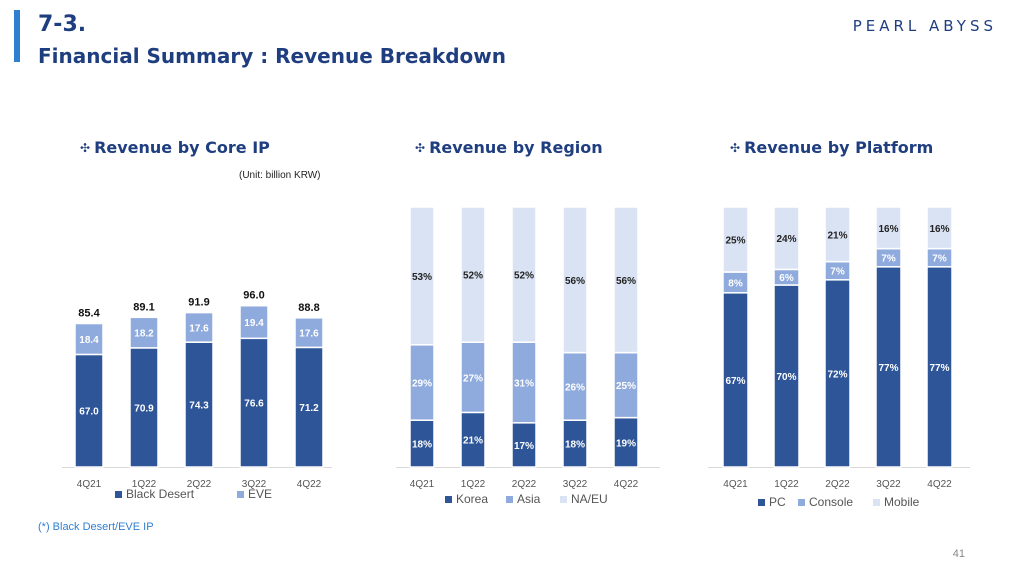 The height and width of the screenshot is (575, 1019). I want to click on chart0-data-label-blackdesert-4Q22: 71.2, so click(309, 408).